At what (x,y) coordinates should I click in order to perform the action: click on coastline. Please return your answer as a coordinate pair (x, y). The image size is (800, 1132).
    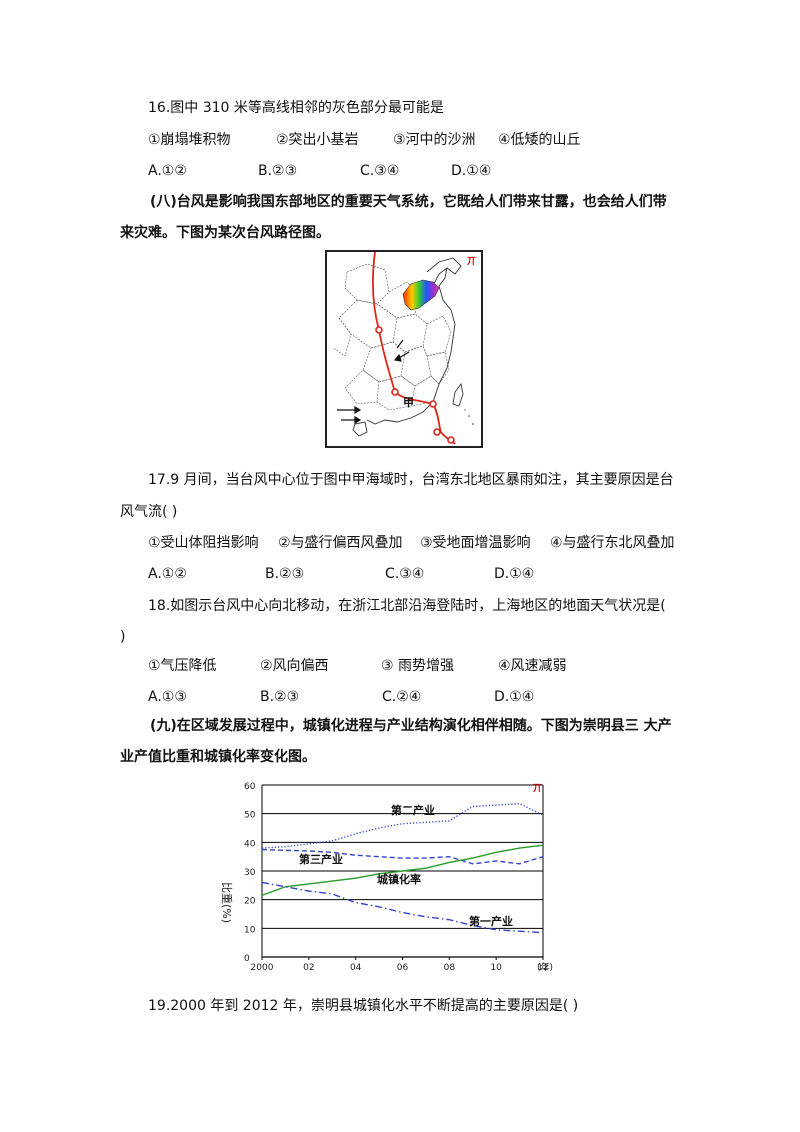
    Looking at the image, I should click on (411, 345).